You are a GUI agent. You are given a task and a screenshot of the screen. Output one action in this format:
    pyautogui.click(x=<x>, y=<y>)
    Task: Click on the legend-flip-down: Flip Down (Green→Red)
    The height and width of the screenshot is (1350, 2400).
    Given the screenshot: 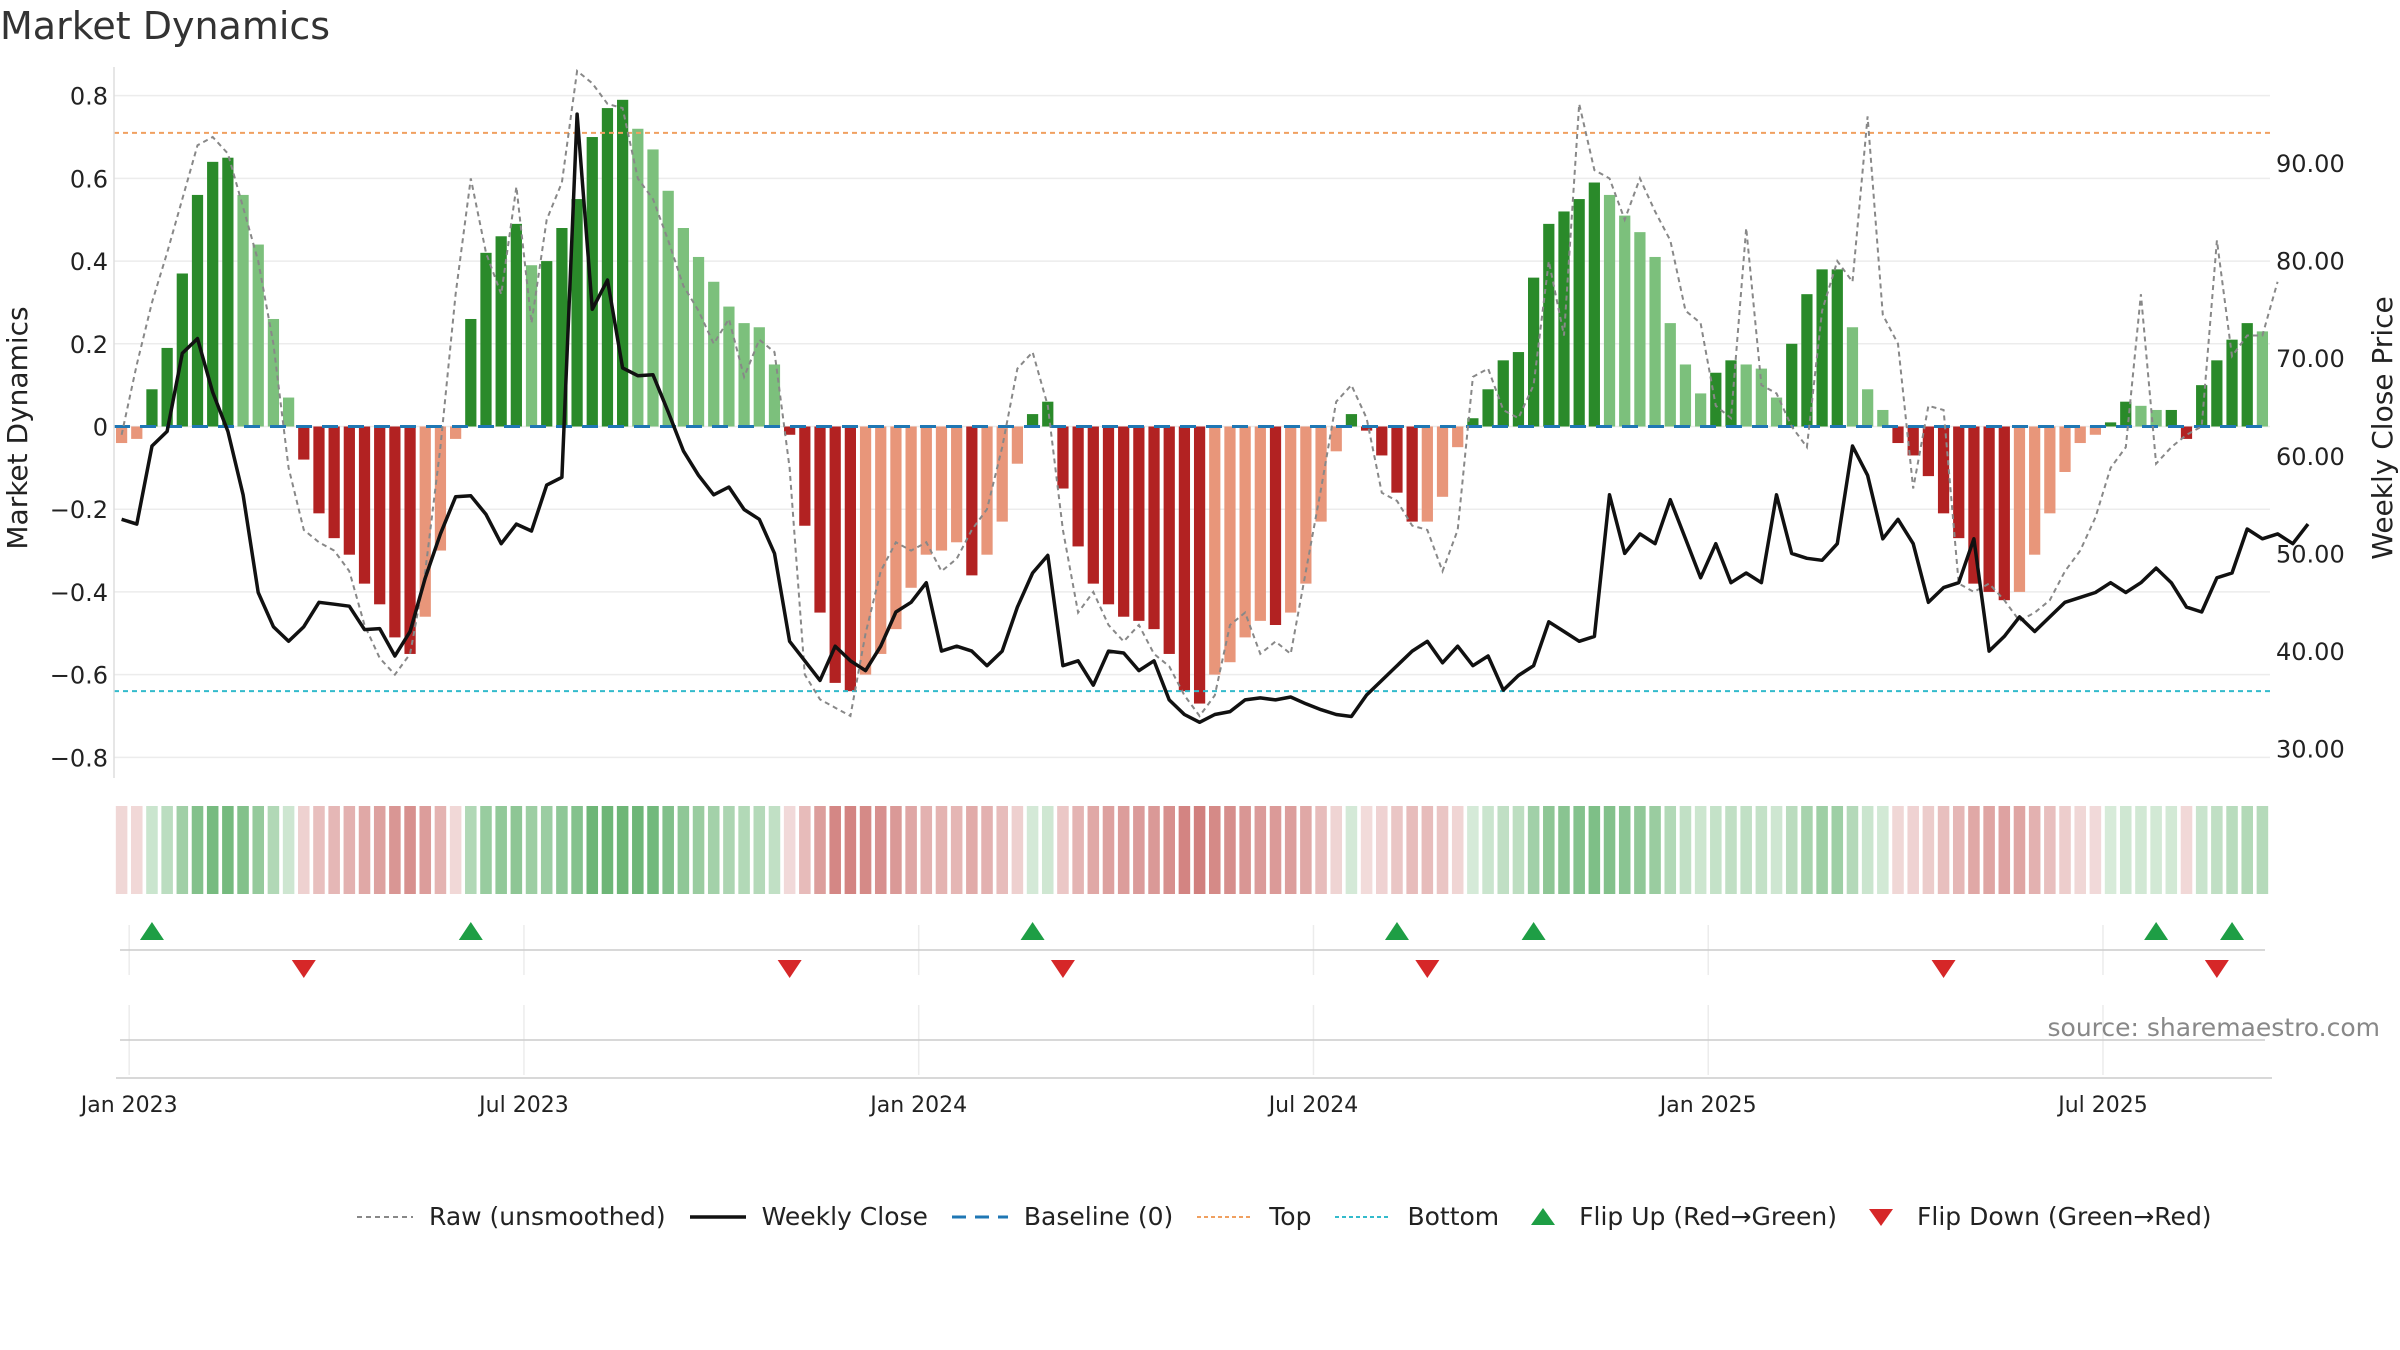 What is the action you would take?
    pyautogui.click(x=2035, y=1216)
    